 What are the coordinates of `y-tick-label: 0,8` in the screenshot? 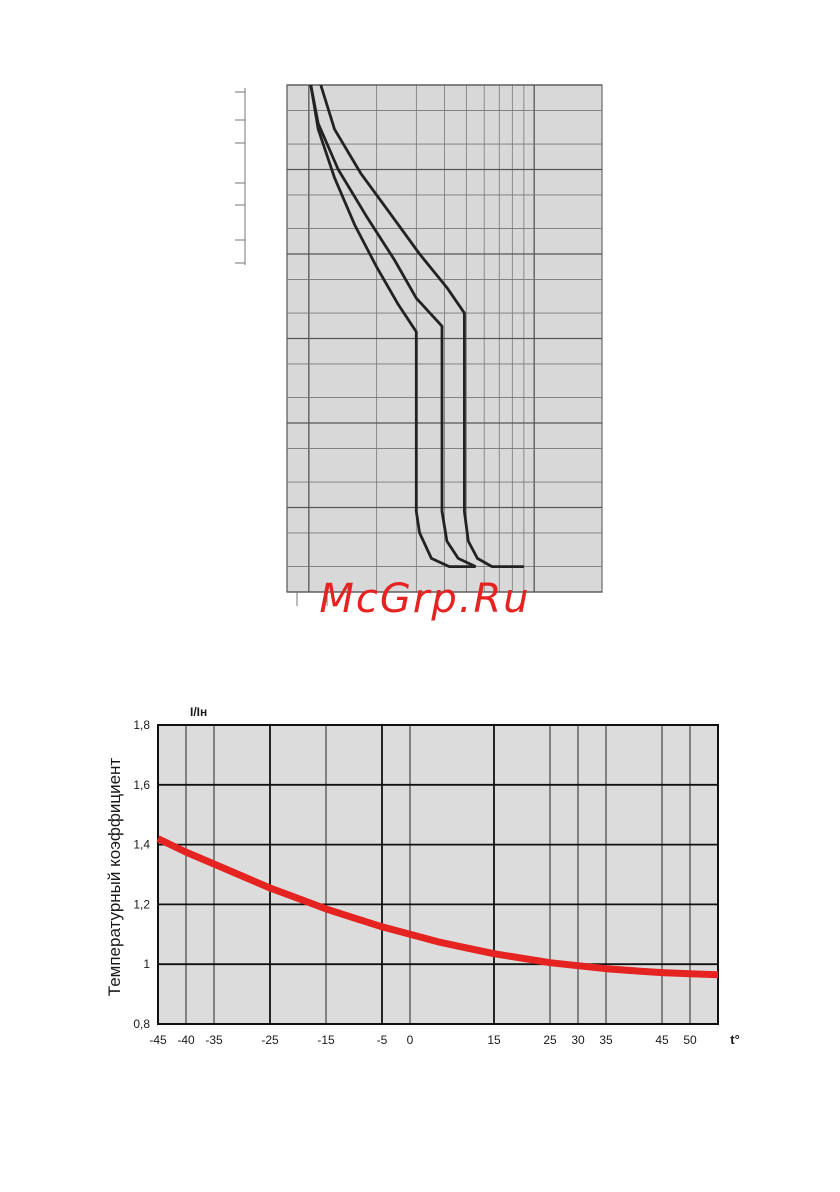 It's located at (141, 1024).